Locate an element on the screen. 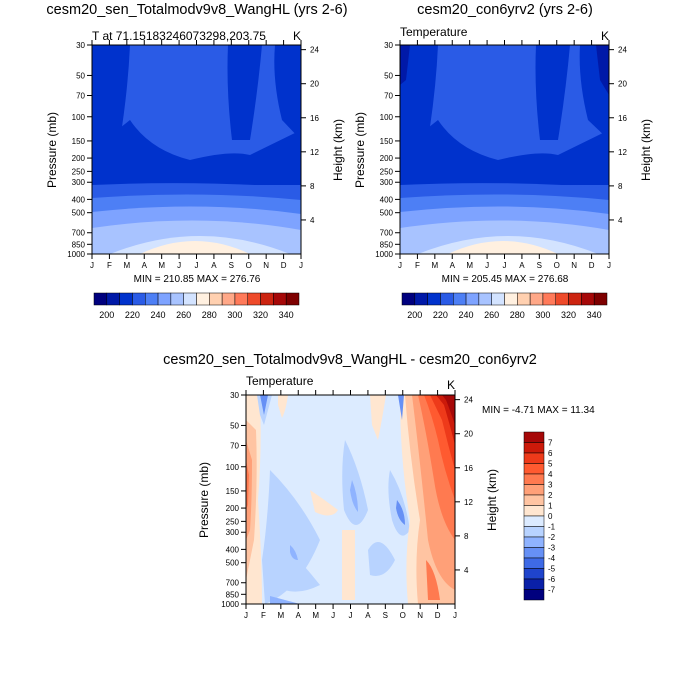 This screenshot has height=700, width=700. panel-2-colorbar: 200 220 240 260 280 300 320 340 is located at coordinates (504, 306).